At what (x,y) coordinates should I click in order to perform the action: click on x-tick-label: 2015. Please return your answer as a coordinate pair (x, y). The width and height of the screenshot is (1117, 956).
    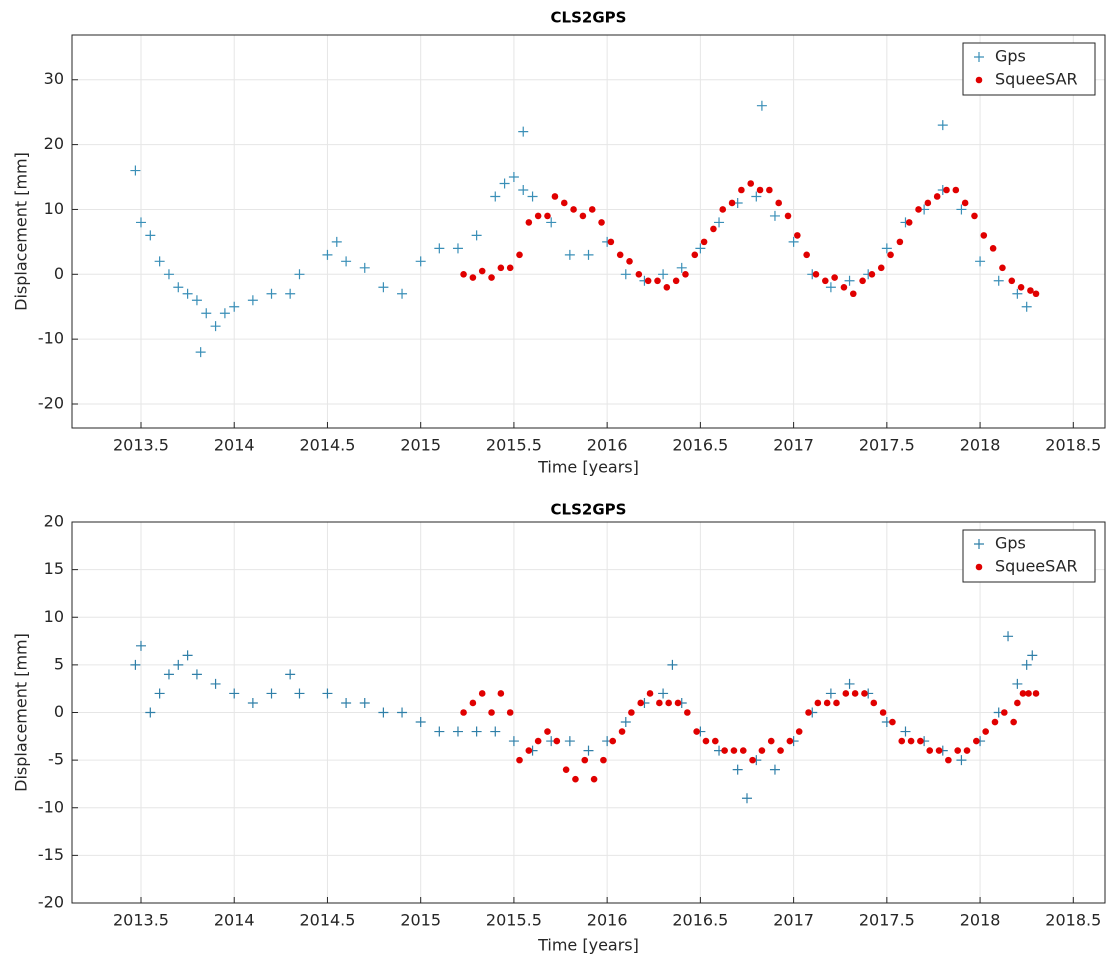
    Looking at the image, I should click on (420, 920).